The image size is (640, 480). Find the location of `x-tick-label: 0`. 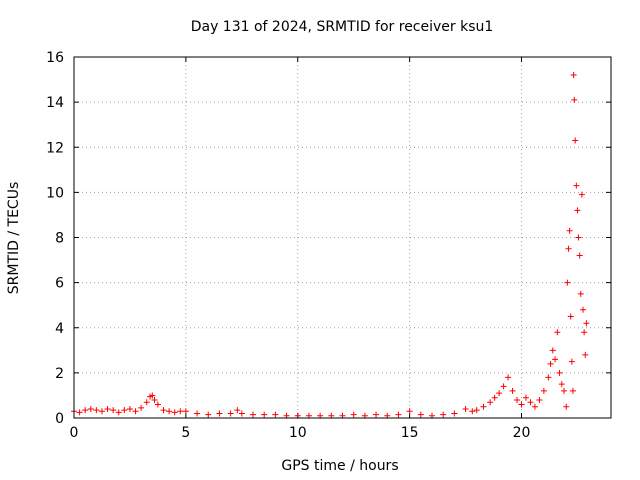

x-tick-label: 0 is located at coordinates (74, 433).